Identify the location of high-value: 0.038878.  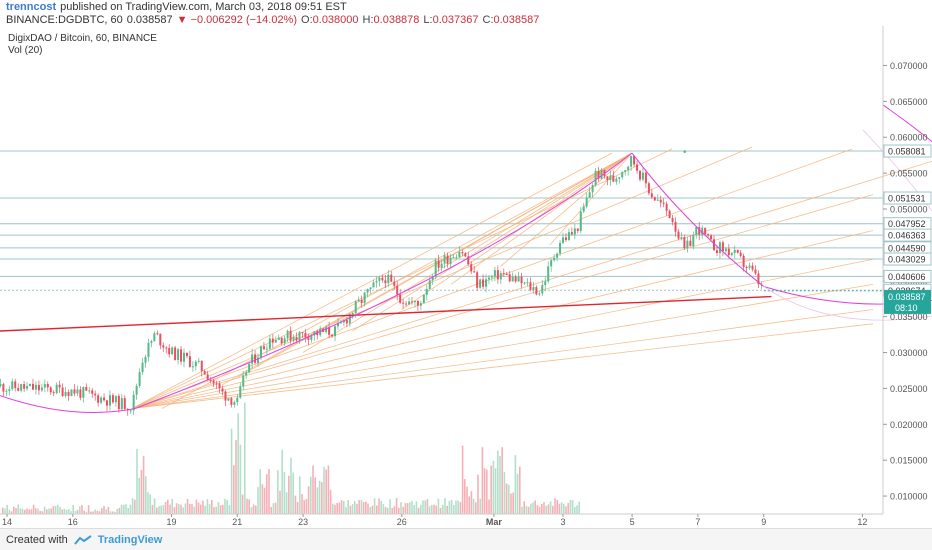
(396, 20).